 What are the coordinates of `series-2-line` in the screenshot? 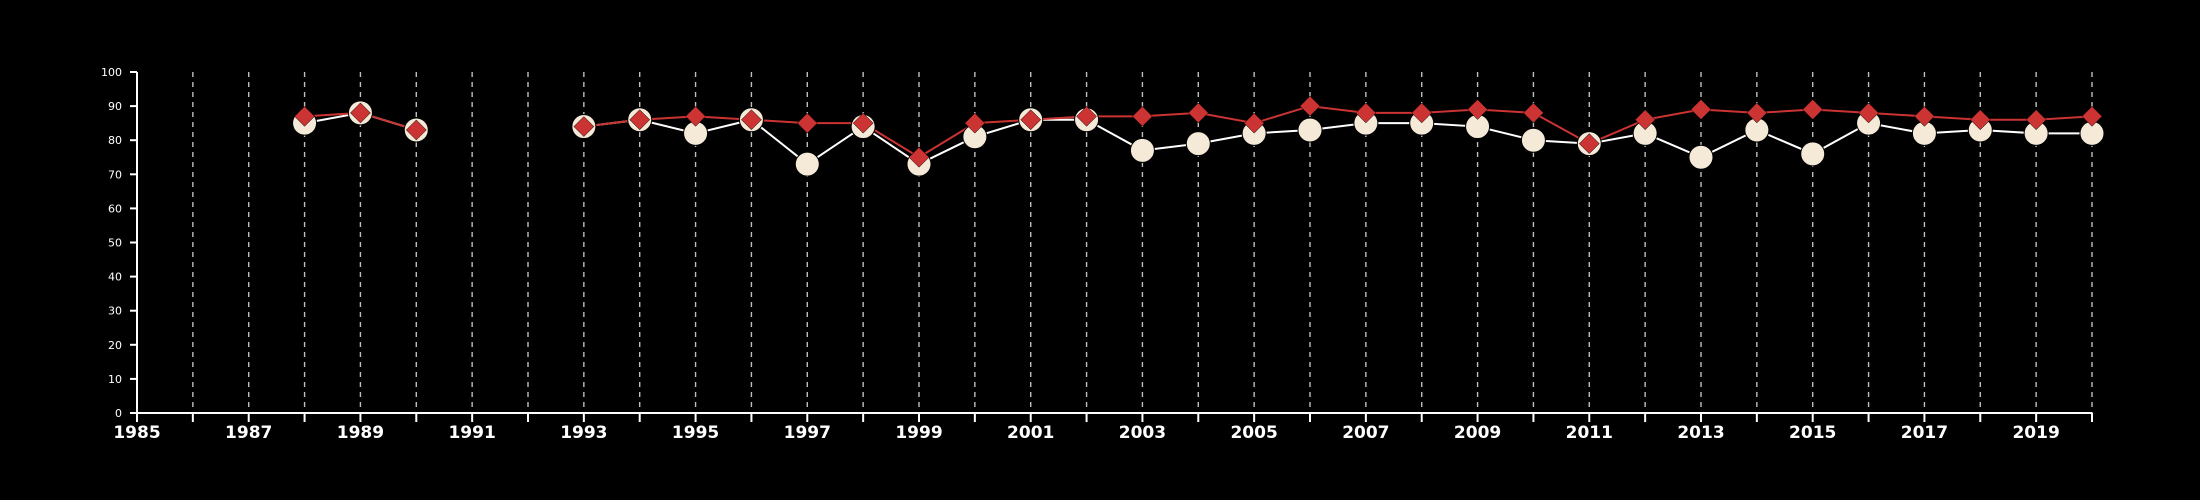 It's located at (1338, 132).